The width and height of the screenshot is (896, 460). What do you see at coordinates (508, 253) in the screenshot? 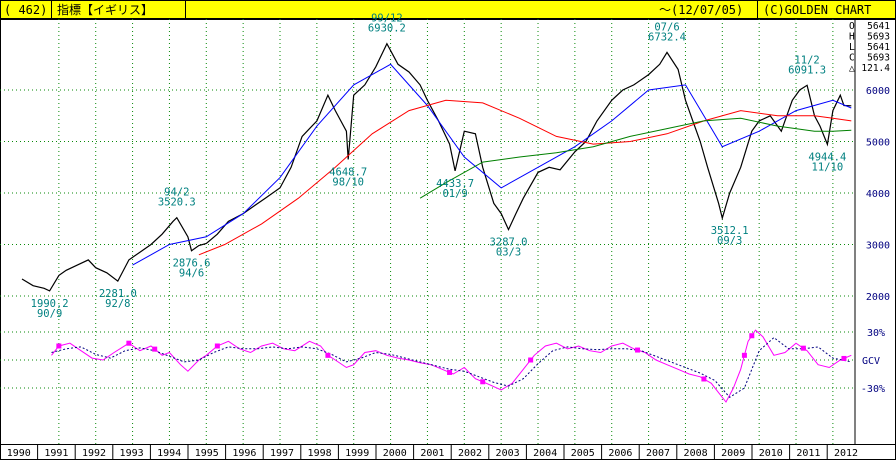
I see `price-annotation: 03/3` at bounding box center [508, 253].